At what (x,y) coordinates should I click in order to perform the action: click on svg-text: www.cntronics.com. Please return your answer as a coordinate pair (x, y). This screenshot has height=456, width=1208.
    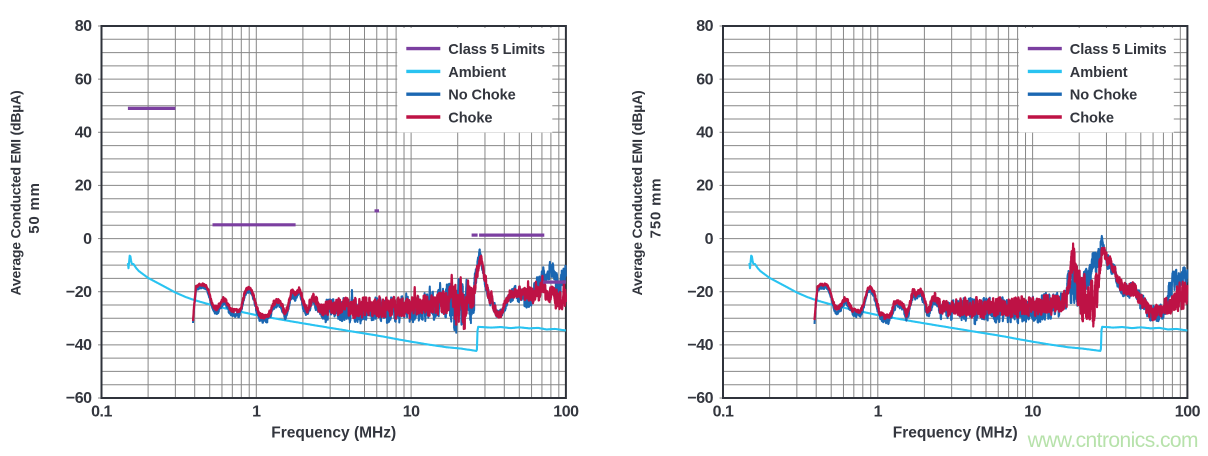
    Looking at the image, I should click on (1112, 440).